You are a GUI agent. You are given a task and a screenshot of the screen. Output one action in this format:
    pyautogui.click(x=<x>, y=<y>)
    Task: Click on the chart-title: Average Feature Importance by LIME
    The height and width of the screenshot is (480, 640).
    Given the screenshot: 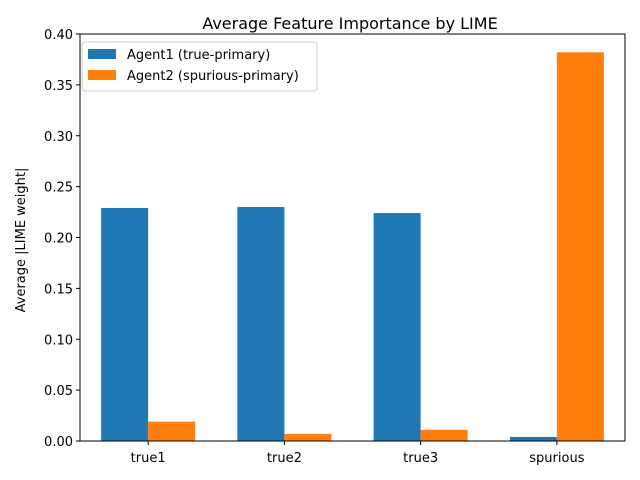 What is the action you would take?
    pyautogui.click(x=349, y=23)
    